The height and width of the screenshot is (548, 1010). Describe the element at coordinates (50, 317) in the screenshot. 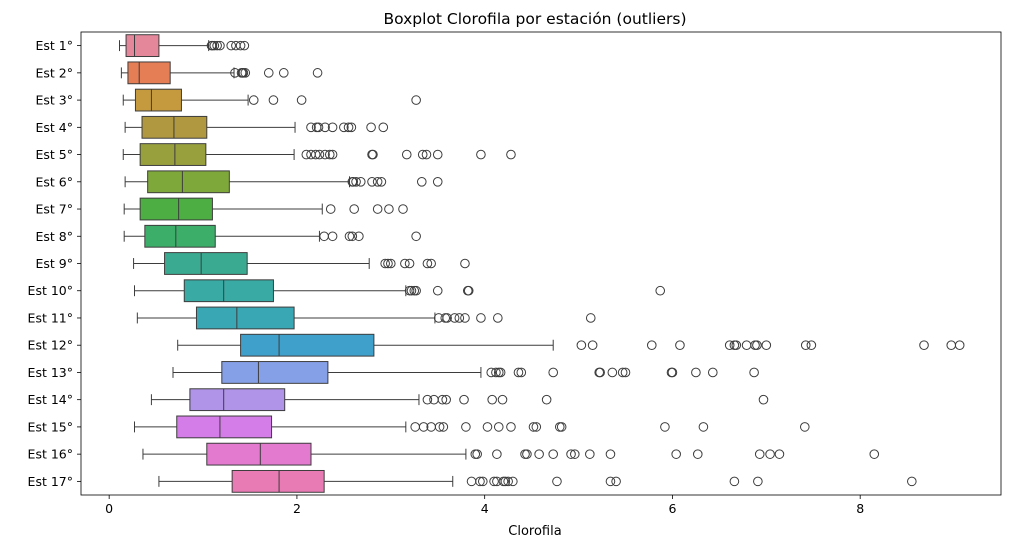

I see `y-tick-label: Est 11°` at that location.